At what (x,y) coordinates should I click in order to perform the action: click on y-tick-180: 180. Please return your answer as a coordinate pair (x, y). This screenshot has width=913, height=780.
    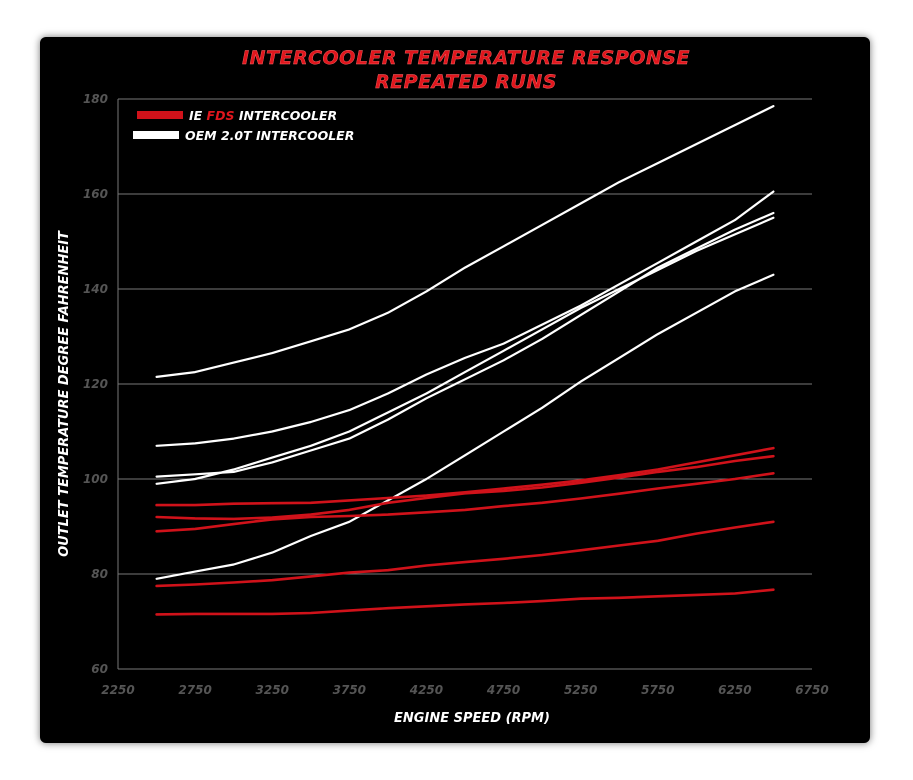
    Looking at the image, I should click on (95, 99).